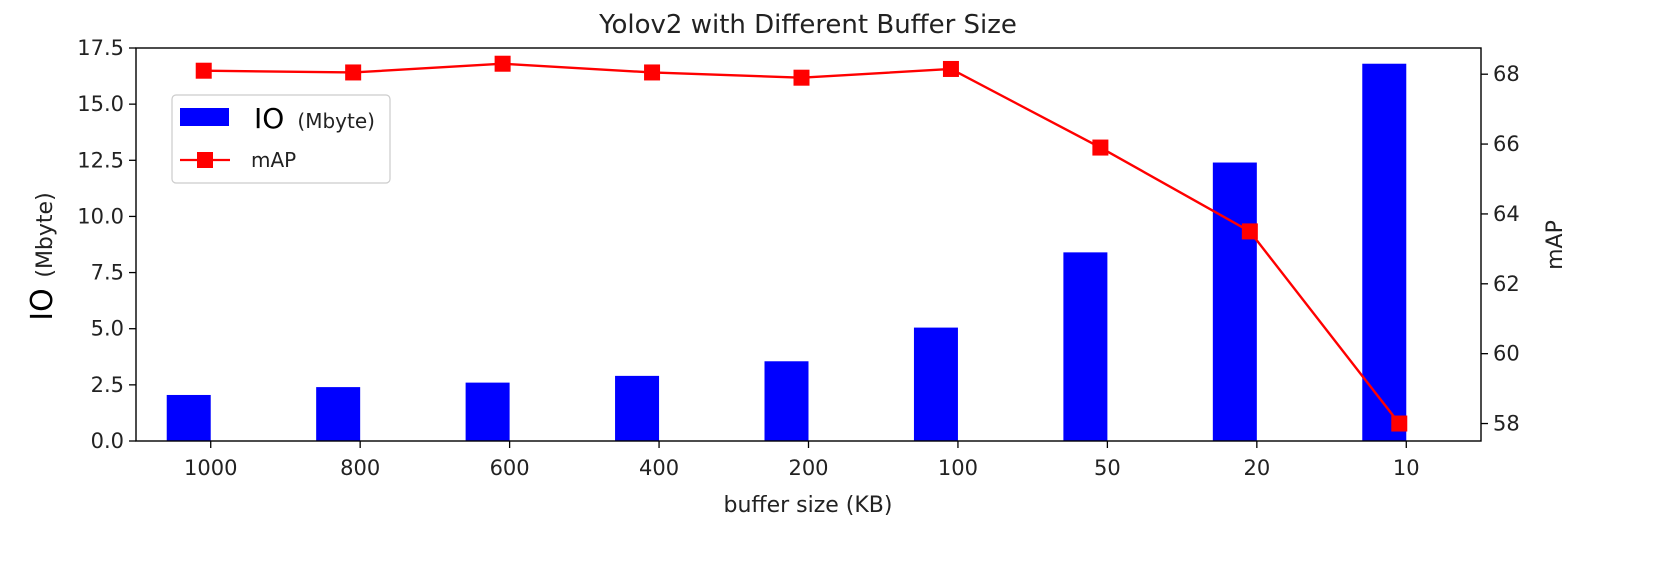  I want to click on y2-axis-label: mAP, so click(1555, 245).